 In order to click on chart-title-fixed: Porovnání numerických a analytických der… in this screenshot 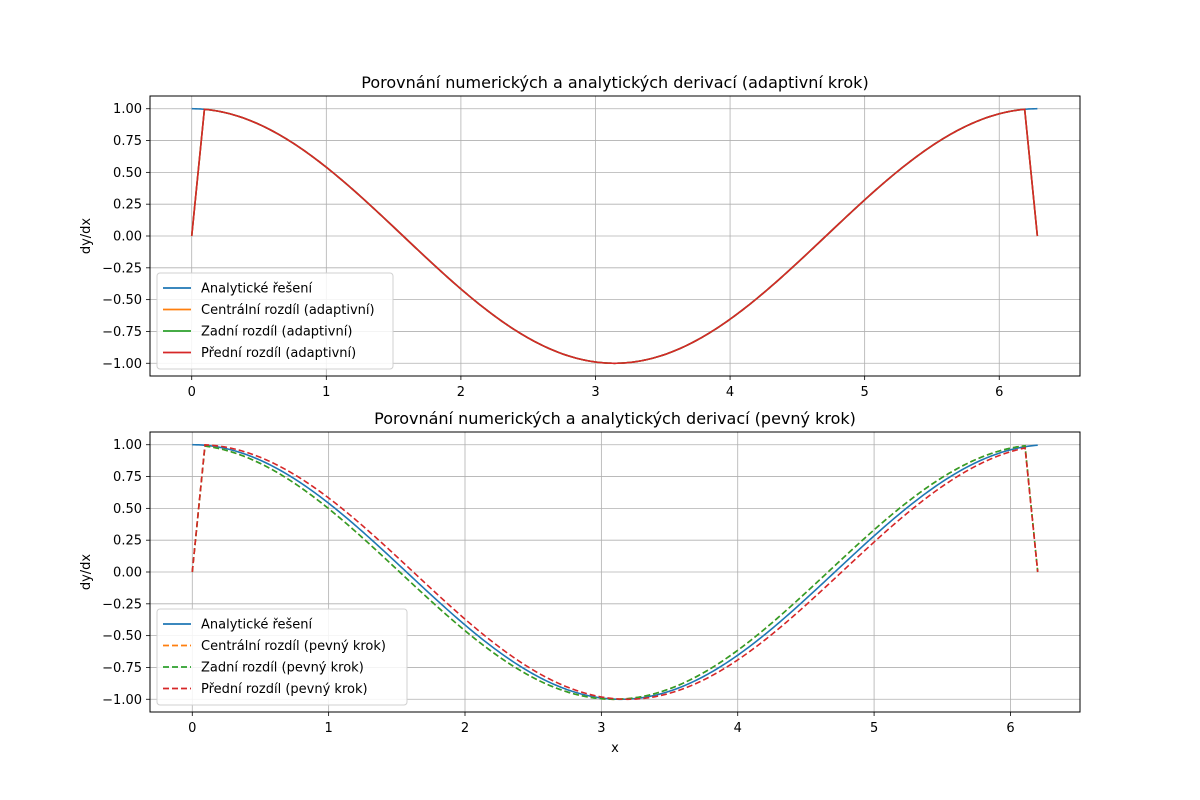, I will do `click(615, 418)`.